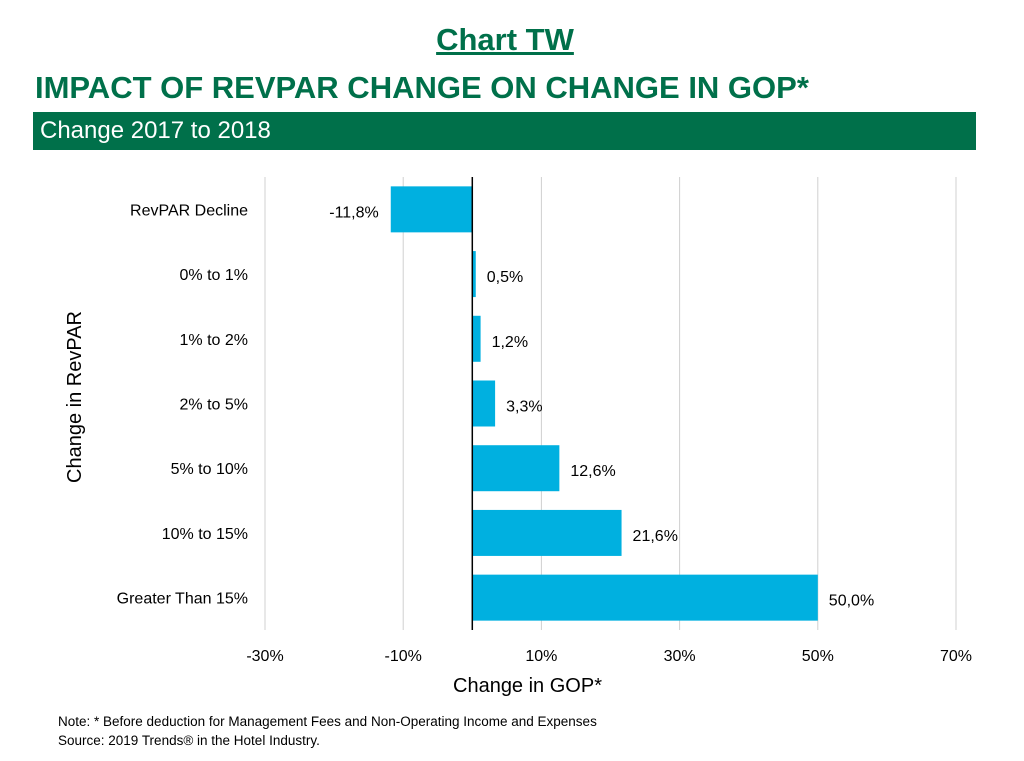  I want to click on x-axis-title: Change in GOP*, so click(527, 686).